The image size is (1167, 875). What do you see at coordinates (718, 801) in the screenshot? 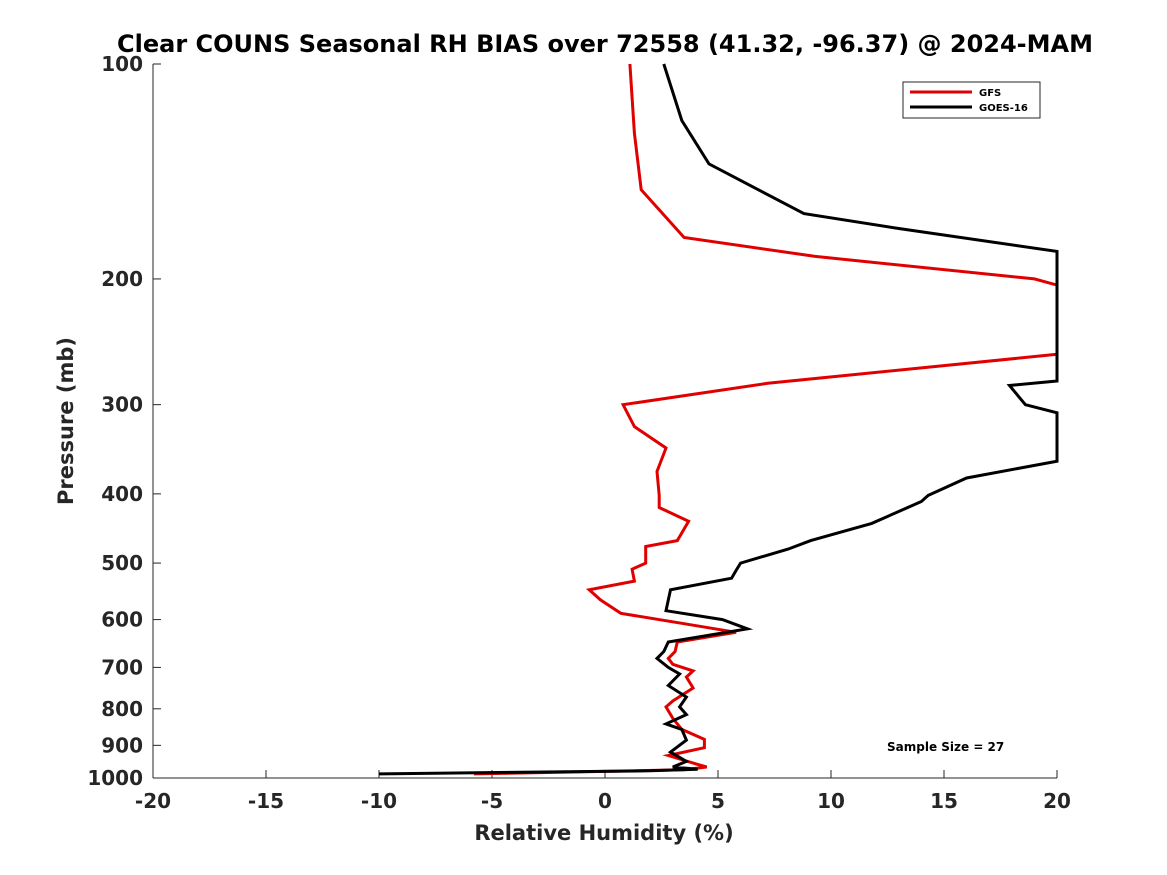
I see `x-tick-label: 5` at bounding box center [718, 801].